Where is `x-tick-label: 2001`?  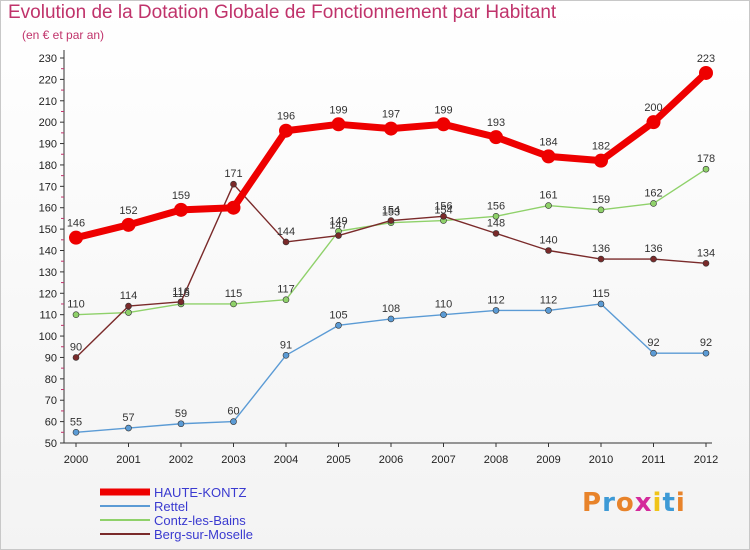 x-tick-label: 2001 is located at coordinates (128, 460).